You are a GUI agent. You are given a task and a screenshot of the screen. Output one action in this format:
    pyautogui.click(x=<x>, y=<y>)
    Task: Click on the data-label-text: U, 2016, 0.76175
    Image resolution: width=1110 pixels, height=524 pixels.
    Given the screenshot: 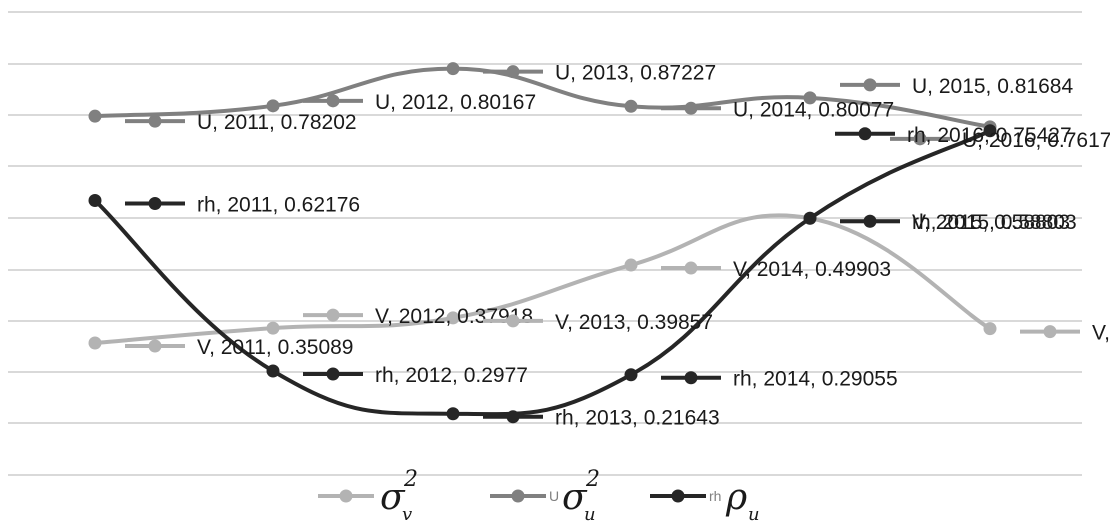 What is the action you would take?
    pyautogui.click(x=1036, y=140)
    